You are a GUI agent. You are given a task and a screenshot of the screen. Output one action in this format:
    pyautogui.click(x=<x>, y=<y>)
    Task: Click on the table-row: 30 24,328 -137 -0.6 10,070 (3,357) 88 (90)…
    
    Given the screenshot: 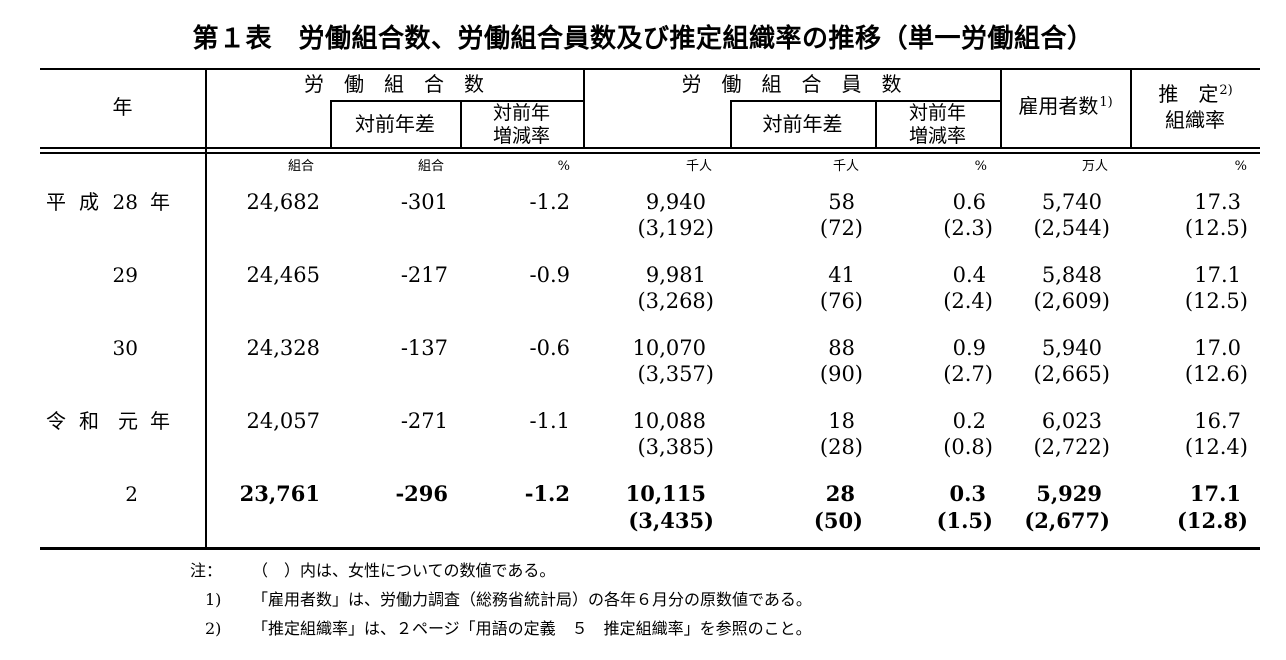 What is the action you would take?
    pyautogui.click(x=650, y=364)
    